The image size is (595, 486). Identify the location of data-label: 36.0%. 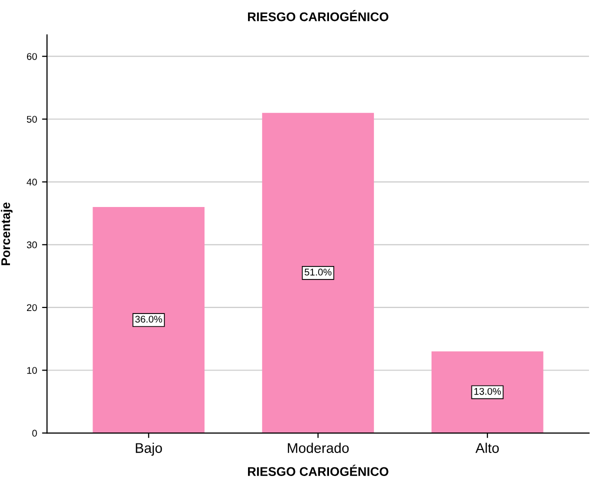
(148, 319).